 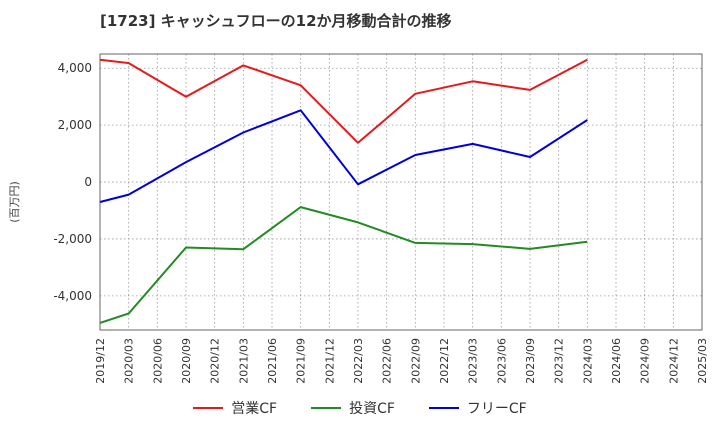 What do you see at coordinates (443, 408) in the screenshot?
I see `legend-swatch-free` at bounding box center [443, 408].